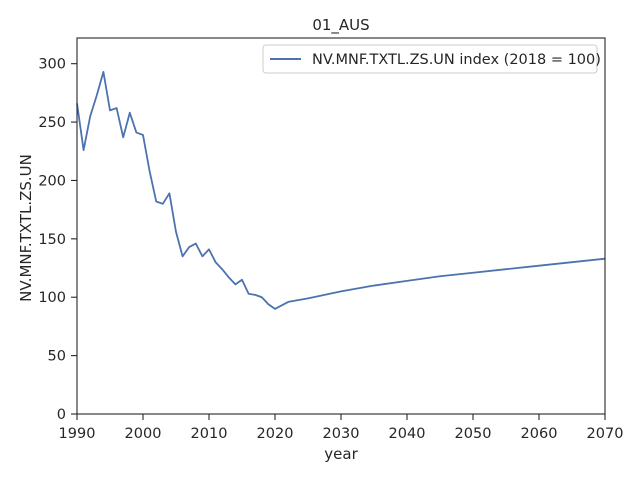 This screenshot has height=480, width=640. What do you see at coordinates (539, 434) in the screenshot?
I see `x-tick-label: 2060` at bounding box center [539, 434].